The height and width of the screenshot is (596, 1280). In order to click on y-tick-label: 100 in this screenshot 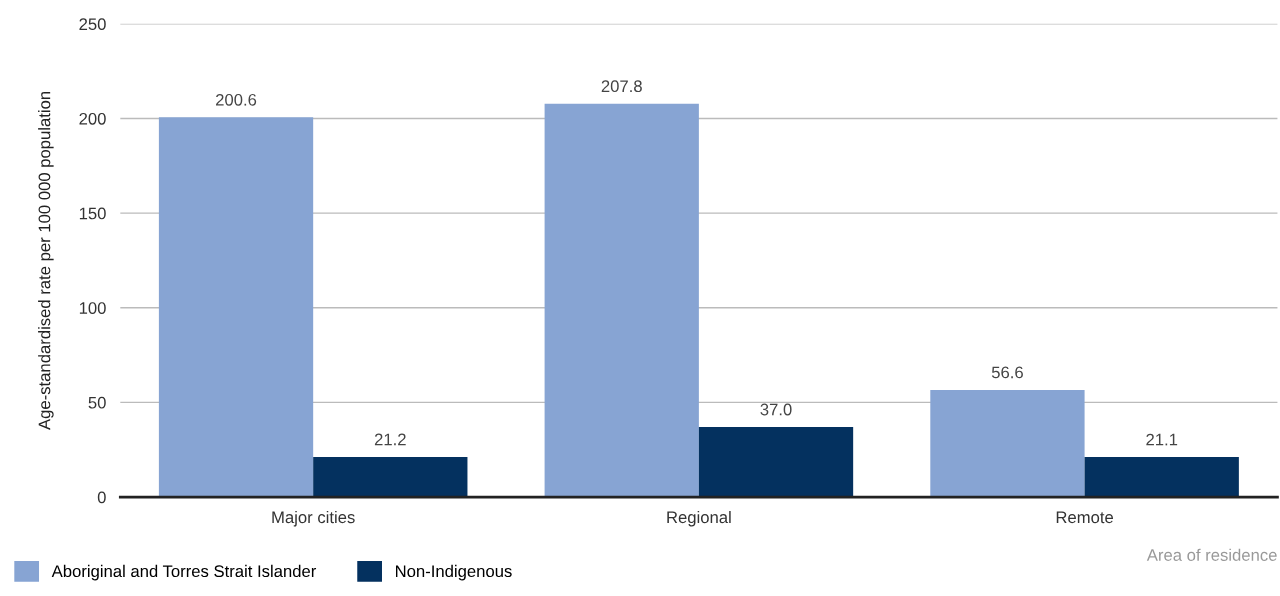, I will do `click(92, 308)`.